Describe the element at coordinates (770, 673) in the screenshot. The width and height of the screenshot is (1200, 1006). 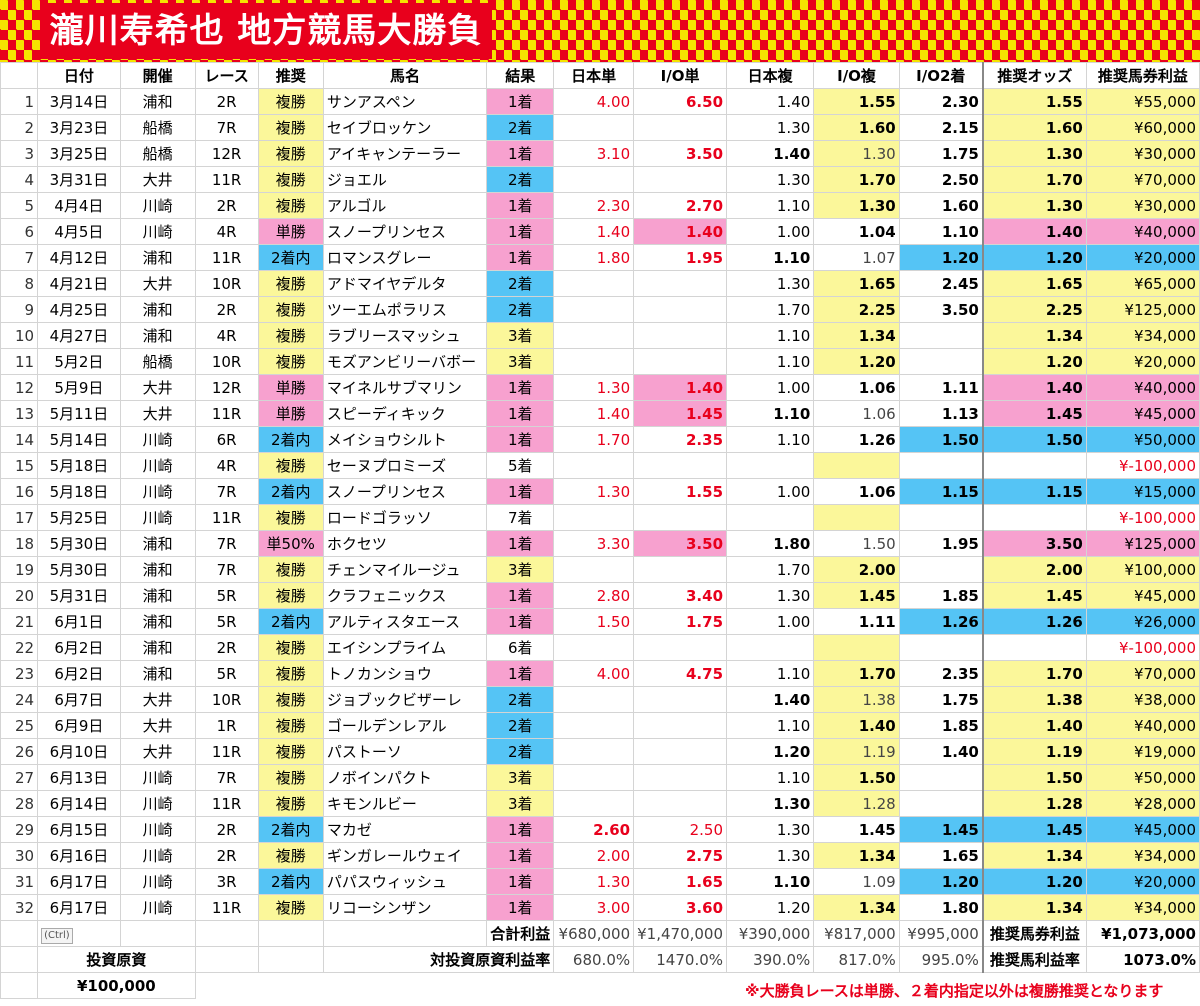
I see `jp-place-cell: 1.10` at that location.